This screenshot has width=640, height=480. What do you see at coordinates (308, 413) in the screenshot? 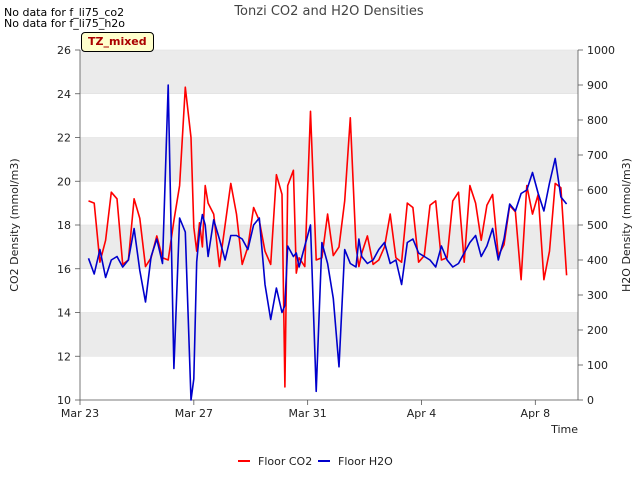
I see `x-tick-label: Mar 31` at bounding box center [308, 413].